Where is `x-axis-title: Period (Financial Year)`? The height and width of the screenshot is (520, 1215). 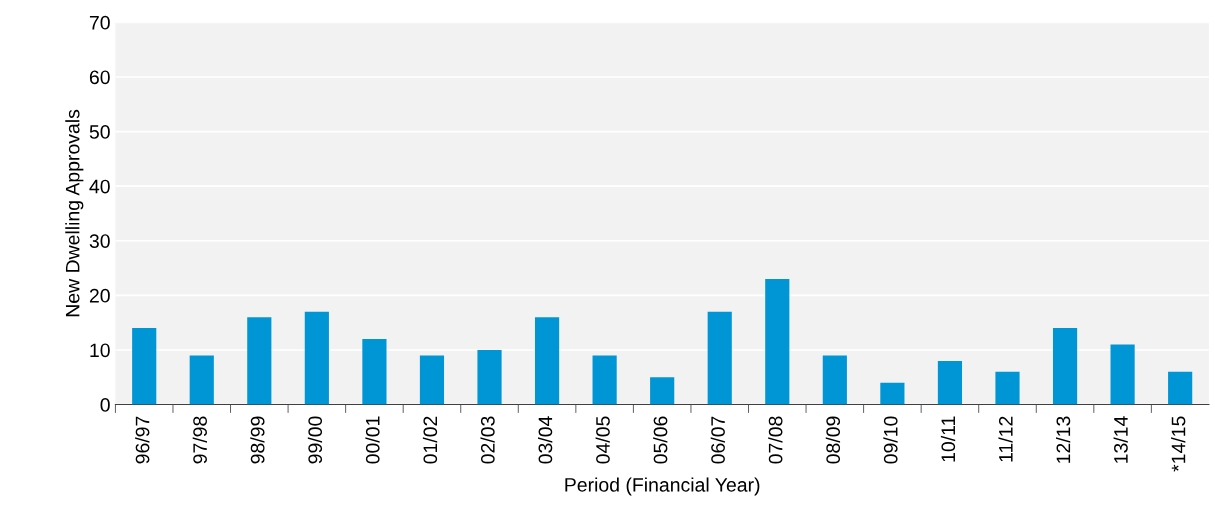 x-axis-title: Period (Financial Year) is located at coordinates (662, 486).